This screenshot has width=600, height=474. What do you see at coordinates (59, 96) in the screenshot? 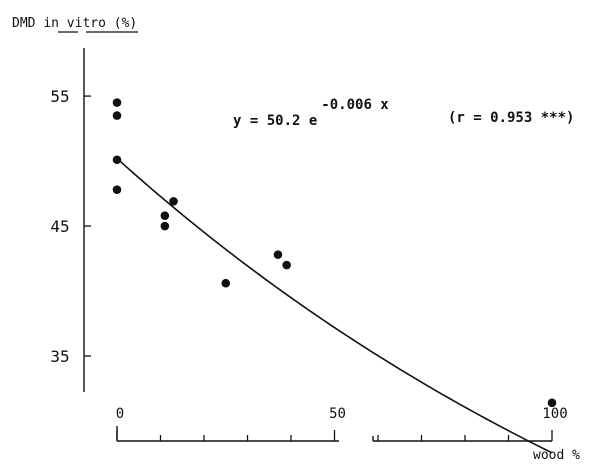
I see `y-tick-label-0: 55` at bounding box center [59, 96].